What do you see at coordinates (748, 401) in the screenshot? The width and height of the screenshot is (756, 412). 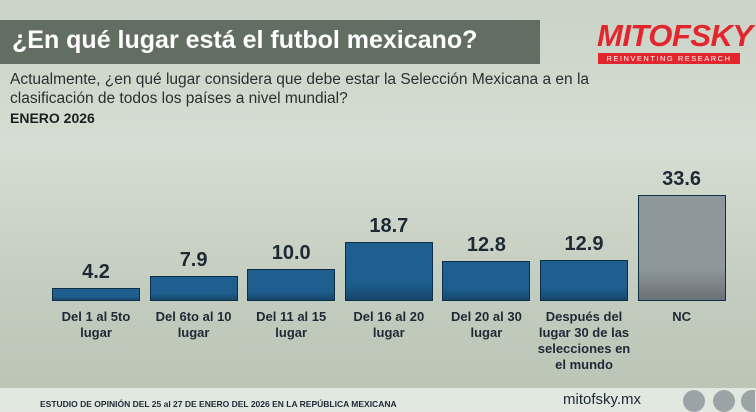 I see `youtube-icon` at bounding box center [748, 401].